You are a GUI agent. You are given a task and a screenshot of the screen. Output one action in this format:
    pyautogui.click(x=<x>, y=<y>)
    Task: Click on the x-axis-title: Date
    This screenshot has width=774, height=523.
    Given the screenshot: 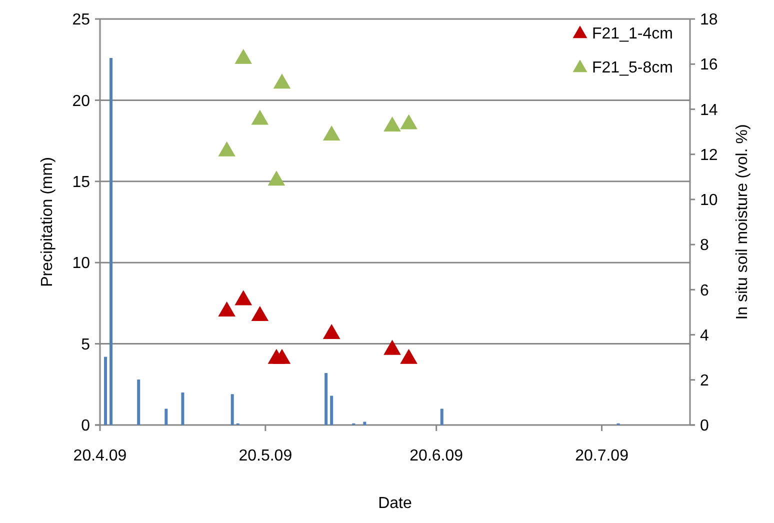 What is the action you would take?
    pyautogui.click(x=395, y=503)
    